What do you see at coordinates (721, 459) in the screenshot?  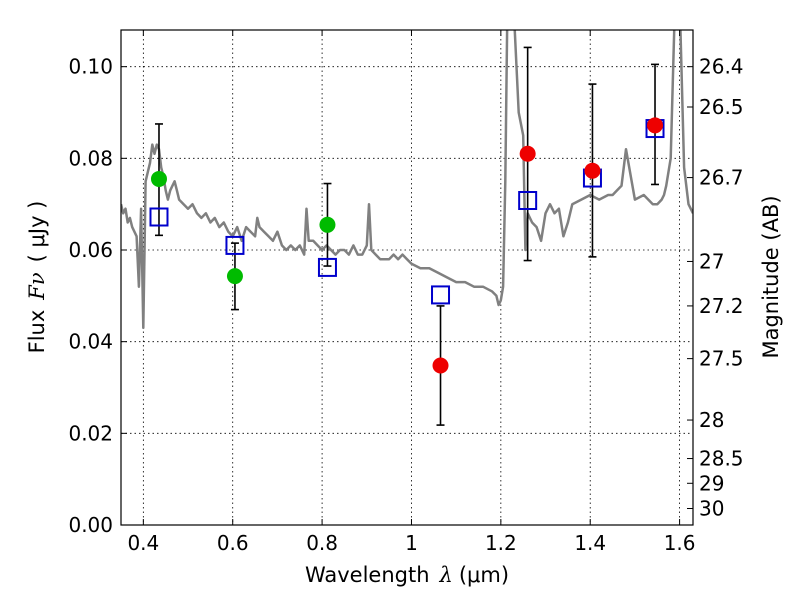 I see `y2-tick-label: 28.5` at bounding box center [721, 459].